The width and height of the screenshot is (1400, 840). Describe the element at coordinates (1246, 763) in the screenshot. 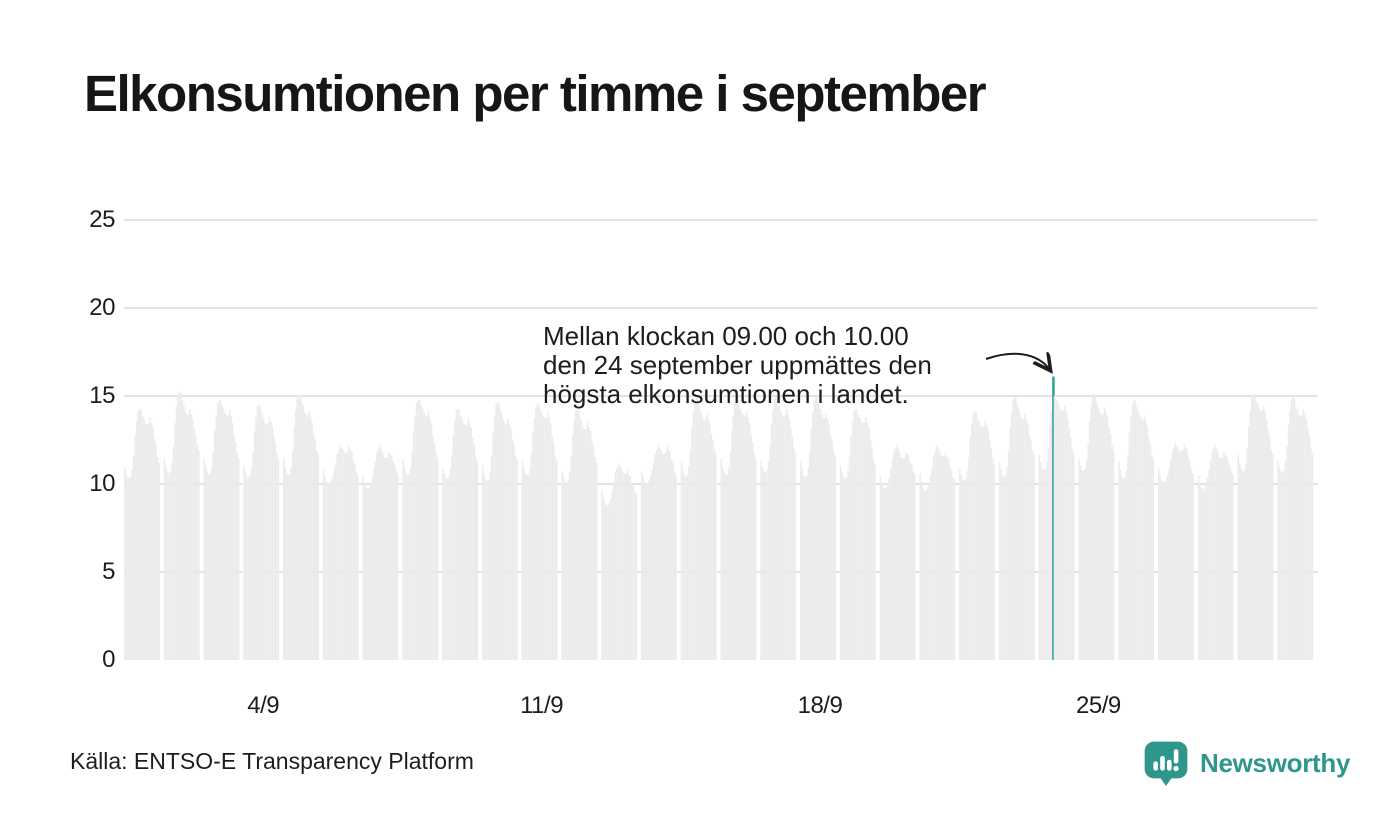

I see `newsworthy-logo: Newsworthy` at that location.